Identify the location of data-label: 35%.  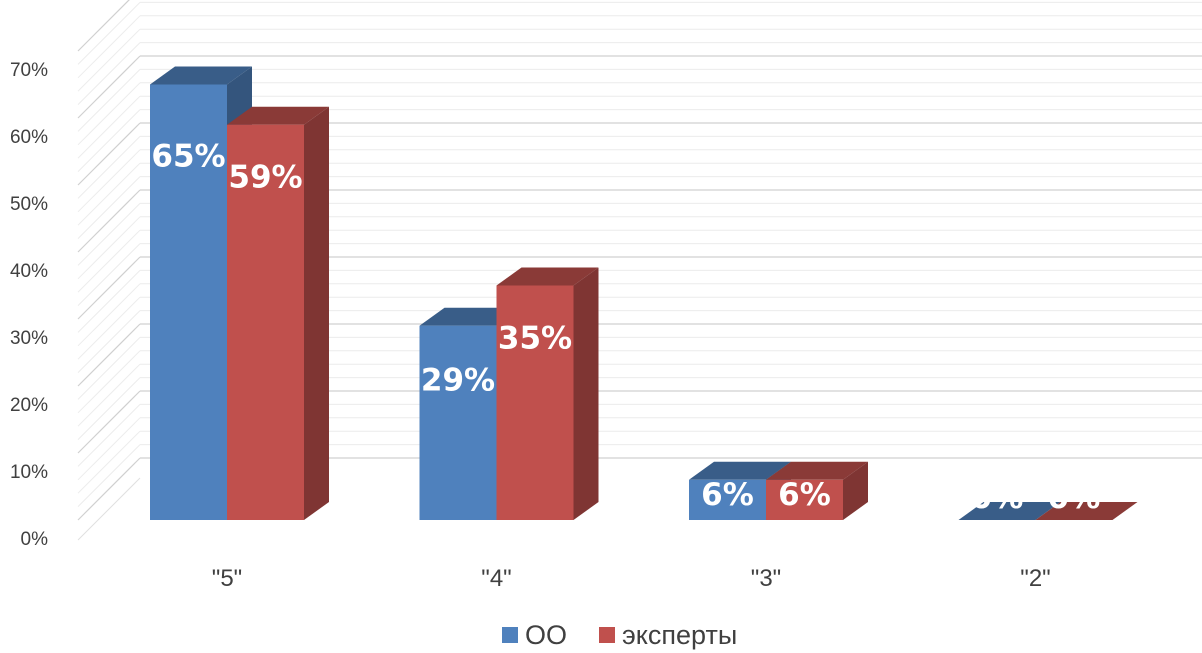
(535, 339).